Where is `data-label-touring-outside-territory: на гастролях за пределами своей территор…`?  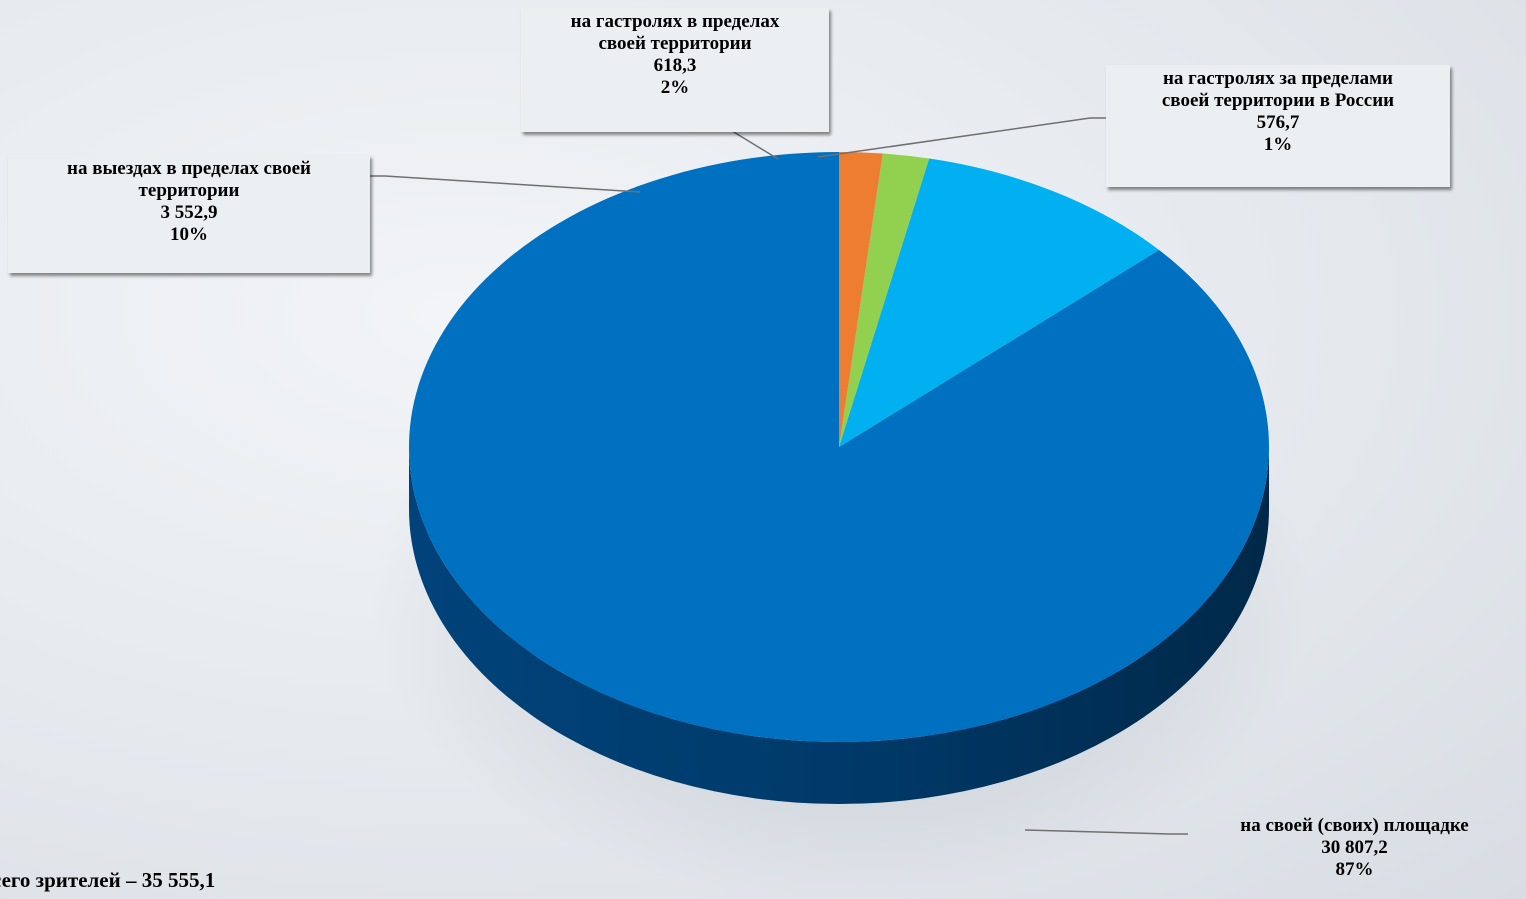 data-label-touring-outside-territory: на гастролях за пределами своей территор… is located at coordinates (1278, 126).